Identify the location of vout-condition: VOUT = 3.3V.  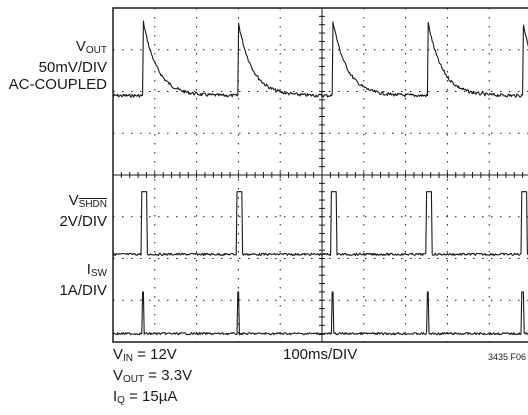
(153, 376).